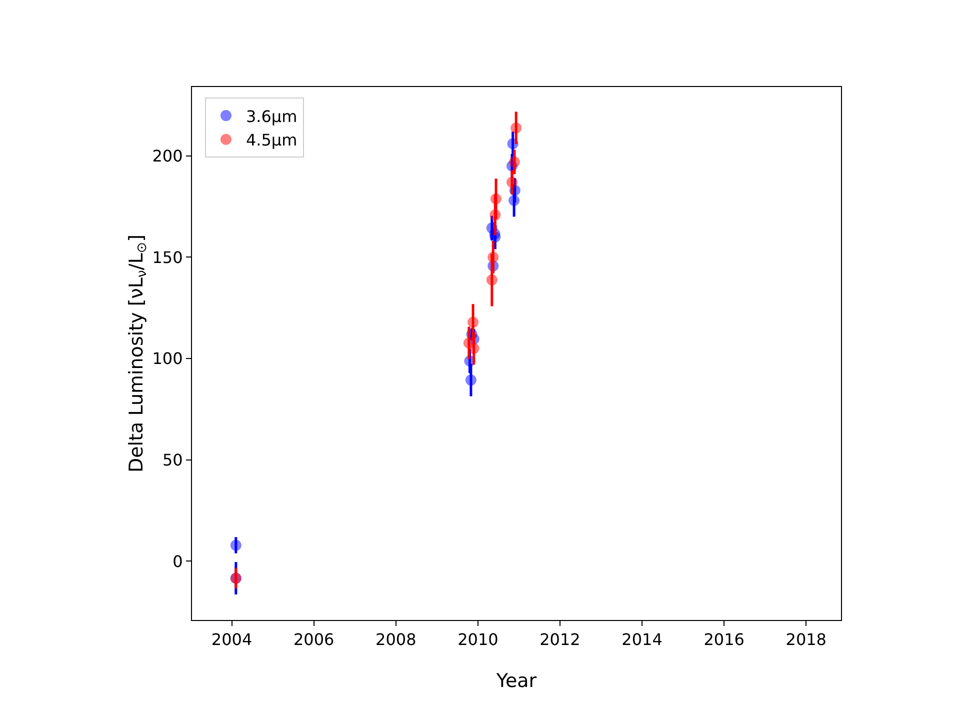  I want to click on y-tick-label: 200, so click(167, 156).